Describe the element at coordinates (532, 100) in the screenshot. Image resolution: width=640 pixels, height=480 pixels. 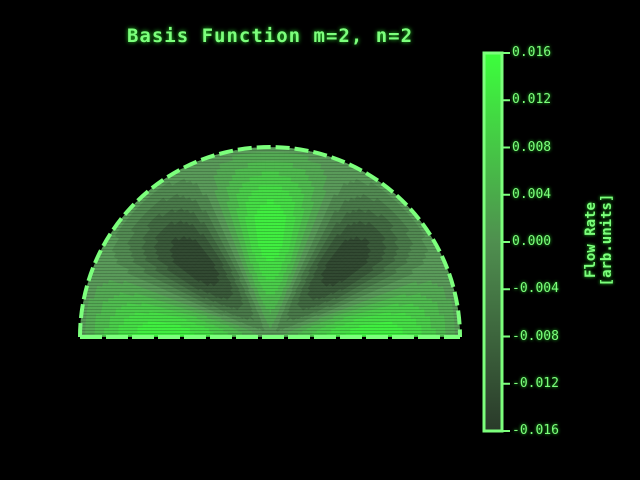
I see `colorbar-tick-label: 0.012` at that location.